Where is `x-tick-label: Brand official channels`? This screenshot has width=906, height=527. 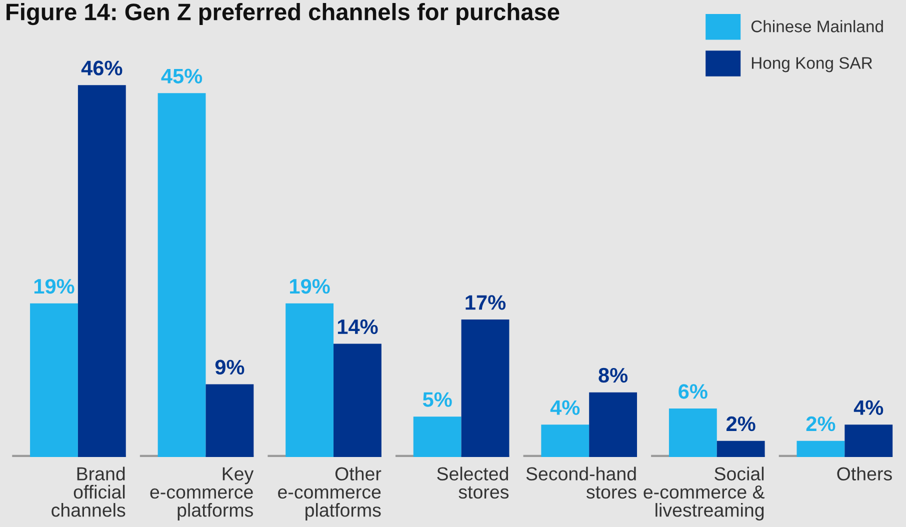
x-tick-label: Brand official channels is located at coordinates (89, 491).